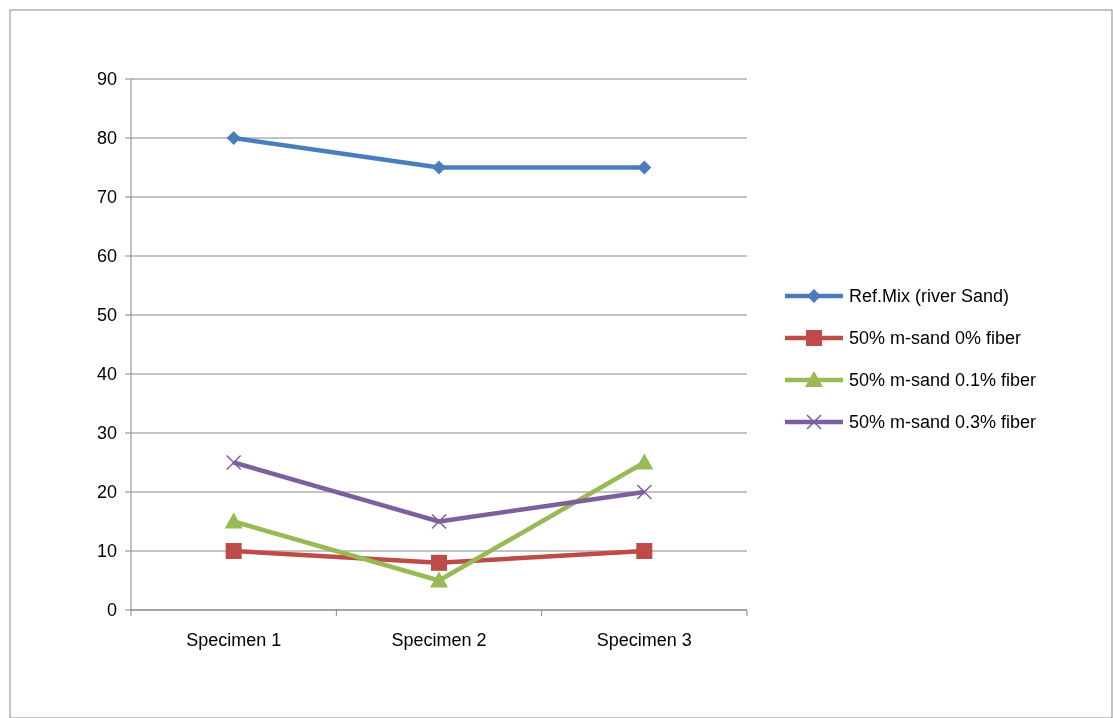 Image resolution: width=1113 pixels, height=718 pixels. Describe the element at coordinates (106, 315) in the screenshot. I see `y-tick-label: 50` at that location.